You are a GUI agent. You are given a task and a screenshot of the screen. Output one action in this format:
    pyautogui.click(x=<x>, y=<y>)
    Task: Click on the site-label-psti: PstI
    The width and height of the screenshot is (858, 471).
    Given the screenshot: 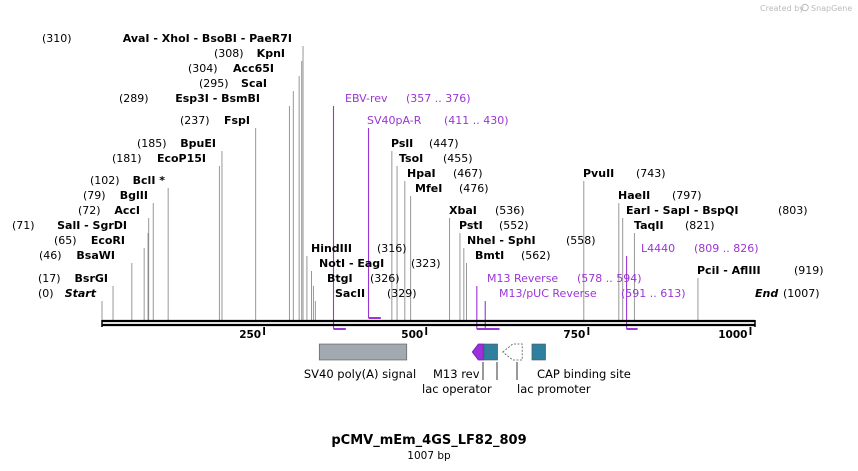 What is the action you would take?
    pyautogui.click(x=471, y=225)
    